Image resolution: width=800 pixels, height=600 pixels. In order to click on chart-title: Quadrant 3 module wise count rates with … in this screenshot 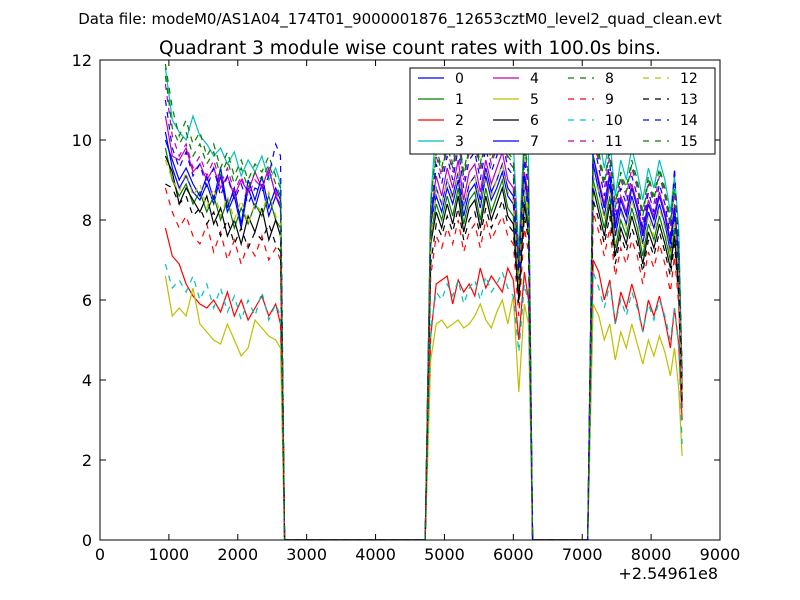, I will do `click(410, 48)`.